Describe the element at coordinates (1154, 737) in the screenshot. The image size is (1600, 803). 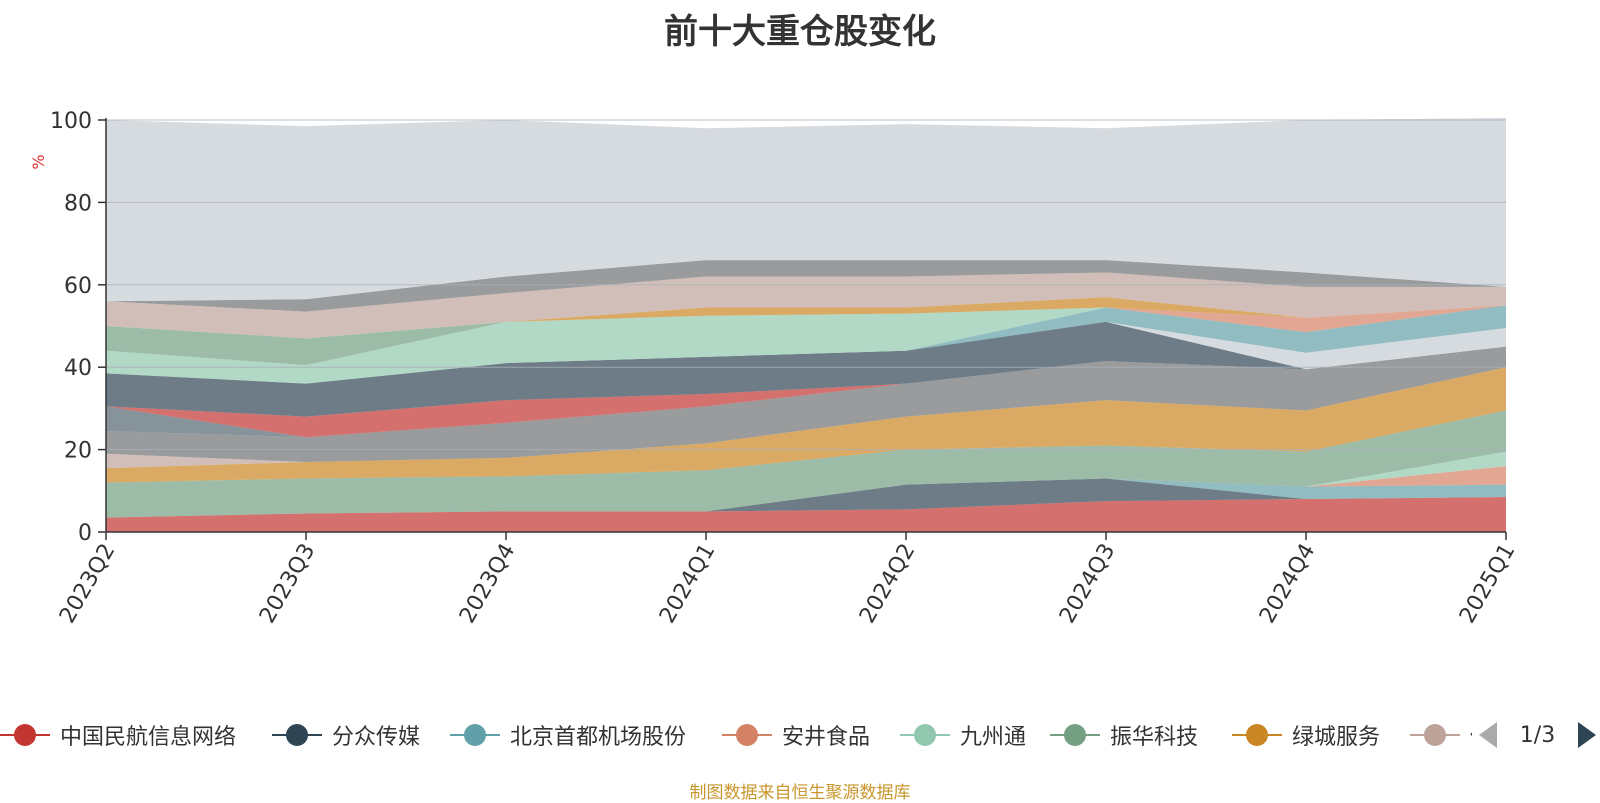
I see `legend-label: 振华科技` at that location.